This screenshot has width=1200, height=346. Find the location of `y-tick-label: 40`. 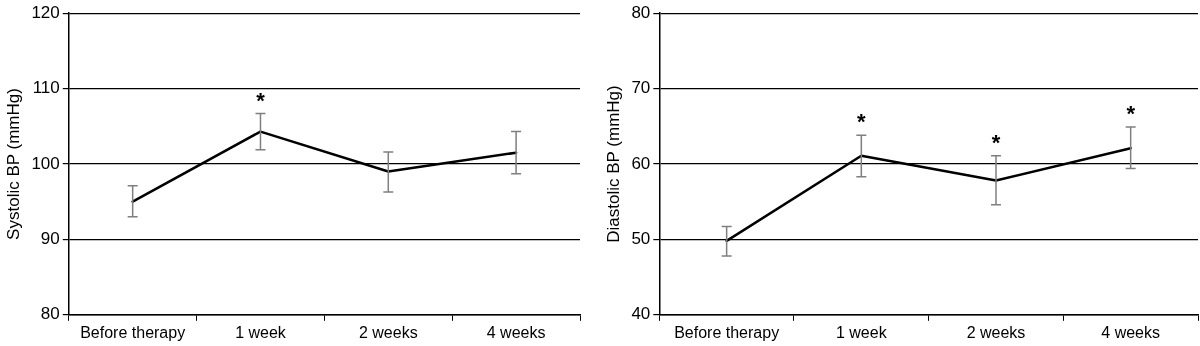

y-tick-label: 40 is located at coordinates (641, 314).